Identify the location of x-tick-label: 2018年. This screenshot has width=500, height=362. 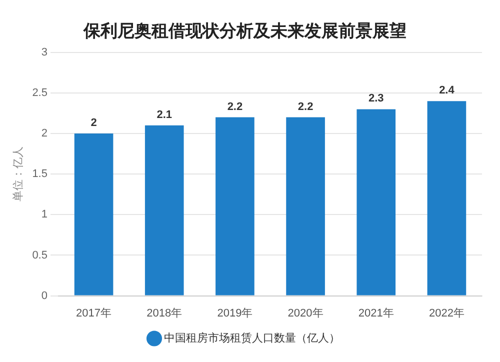
(164, 313).